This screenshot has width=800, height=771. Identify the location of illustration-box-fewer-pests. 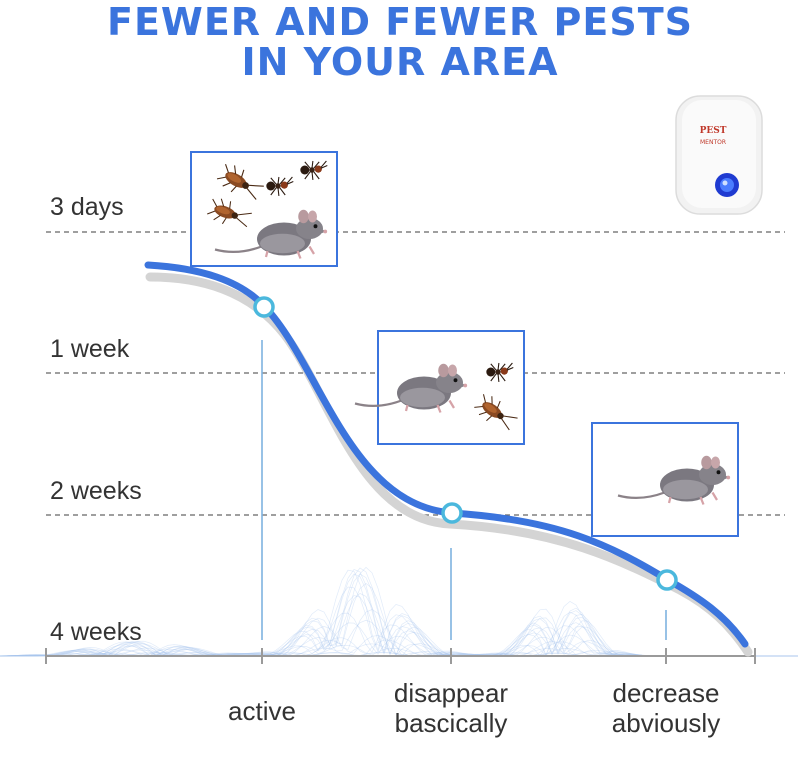
(439, 387).